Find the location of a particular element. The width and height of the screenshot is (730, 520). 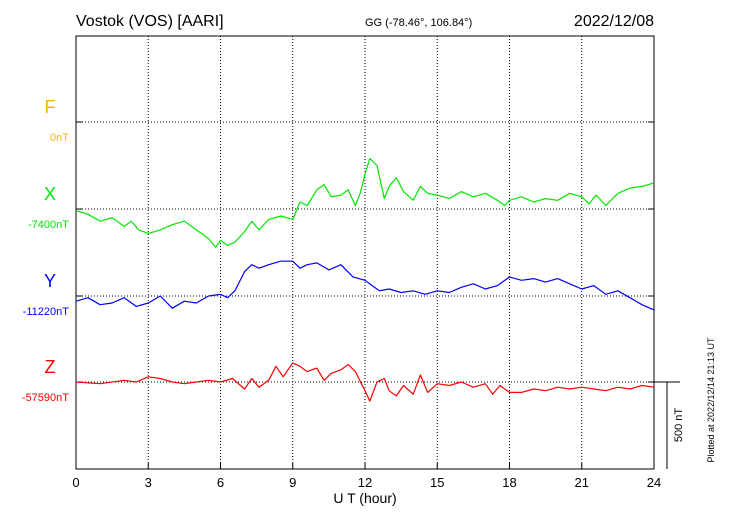

x-tick-label: 9 is located at coordinates (292, 482).